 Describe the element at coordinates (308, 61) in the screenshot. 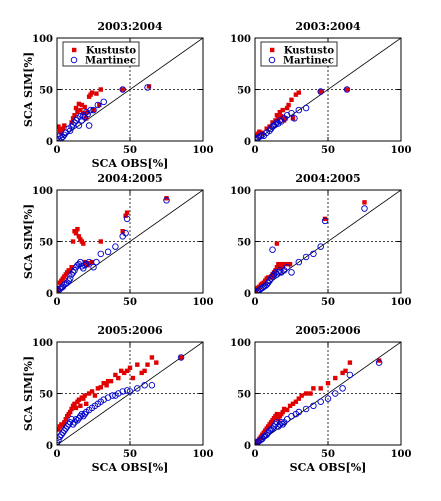

I see `legend-label: Martinec` at that location.